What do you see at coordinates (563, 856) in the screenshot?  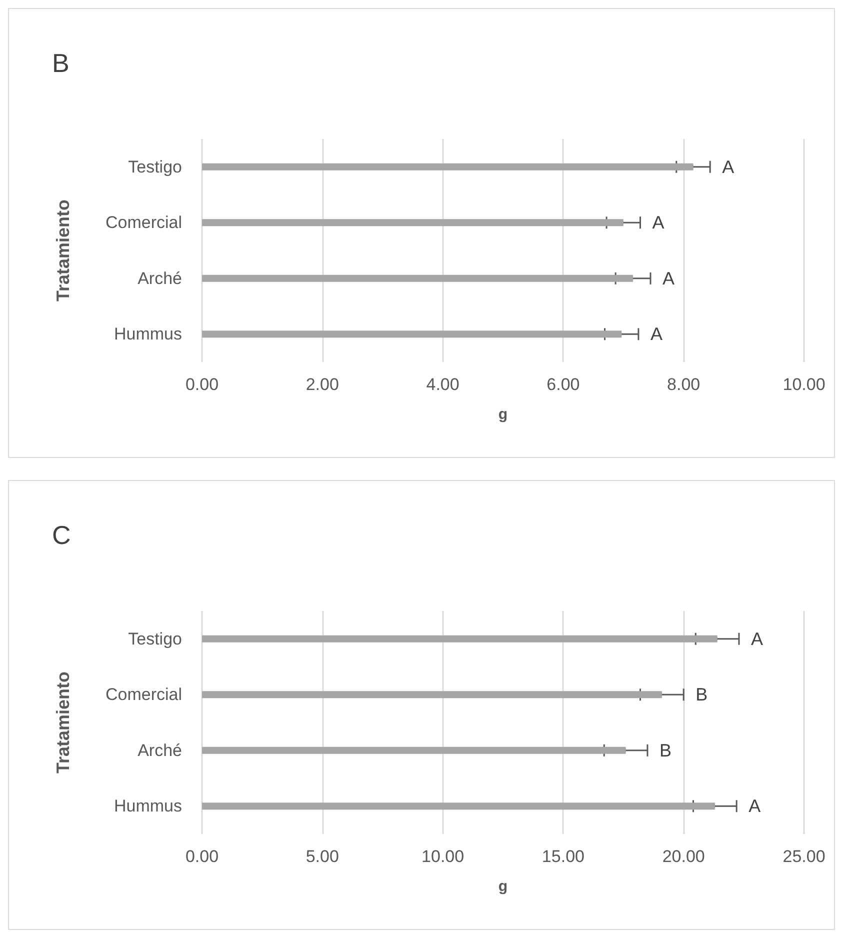 I see `x-tick-label: 15.00` at bounding box center [563, 856].